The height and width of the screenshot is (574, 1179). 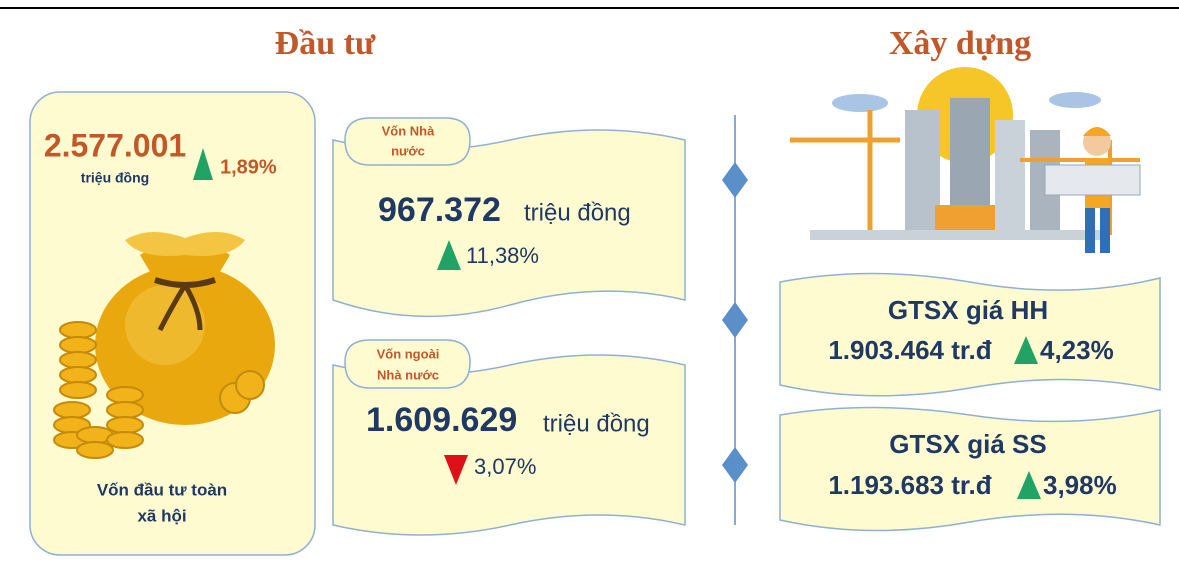 What do you see at coordinates (577, 212) in the screenshot?
I see `state-unit: triệu đồng` at bounding box center [577, 212].